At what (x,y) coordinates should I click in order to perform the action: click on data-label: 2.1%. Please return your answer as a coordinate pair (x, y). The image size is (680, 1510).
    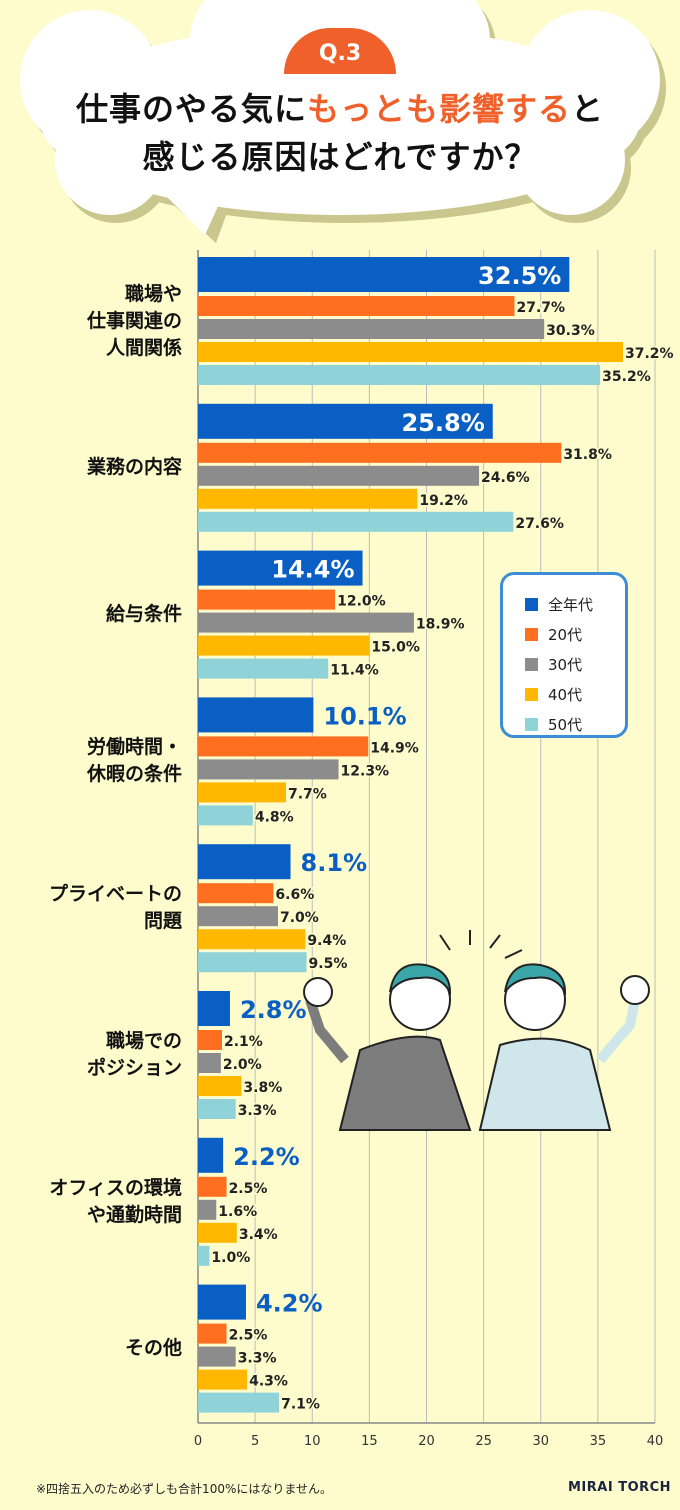
    Looking at the image, I should click on (243, 1042).